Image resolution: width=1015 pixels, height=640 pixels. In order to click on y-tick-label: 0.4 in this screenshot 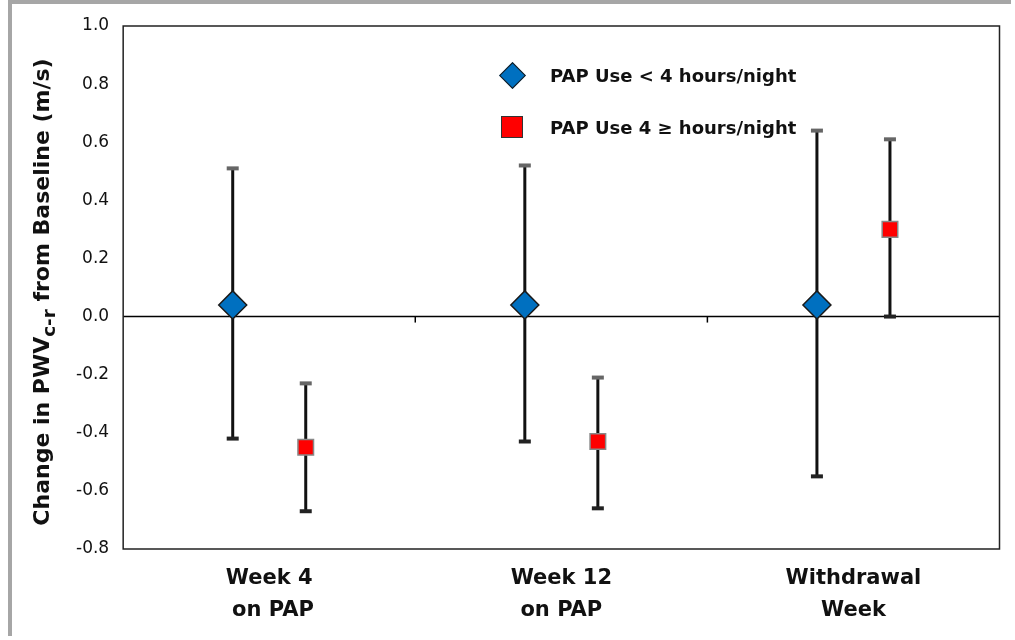, I will do `click(96, 198)`.